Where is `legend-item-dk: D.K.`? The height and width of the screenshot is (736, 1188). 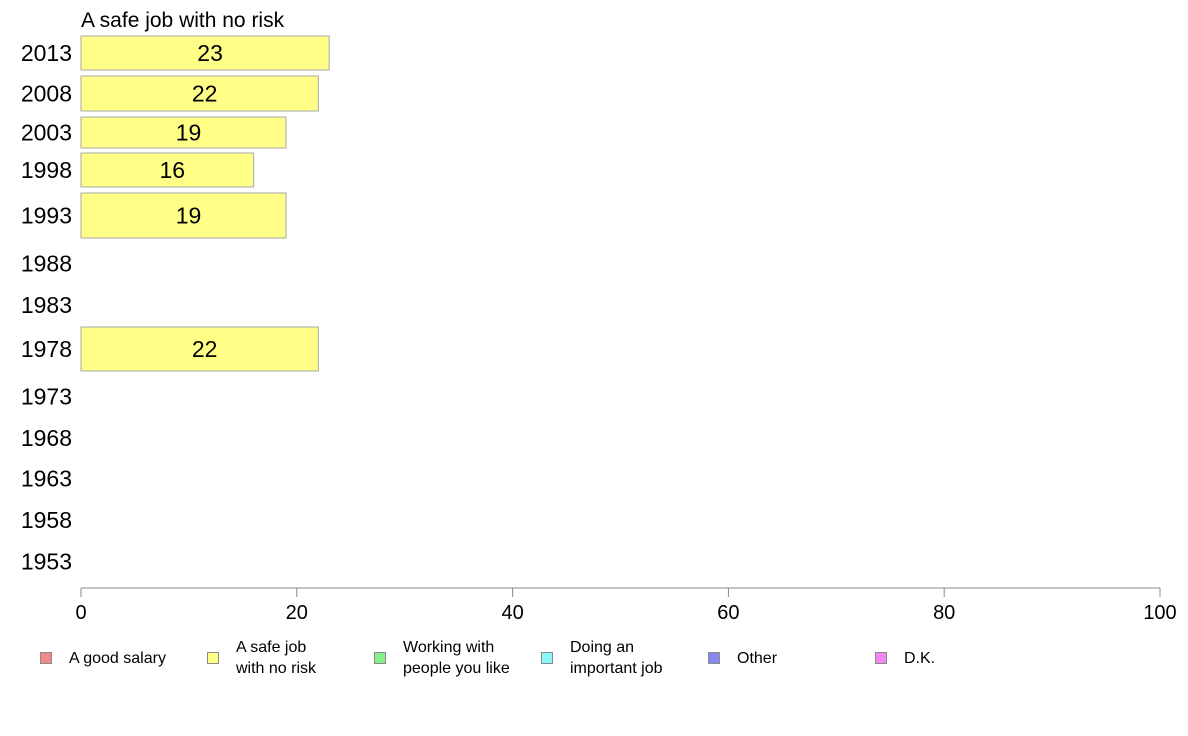 legend-item-dk: D.K. is located at coordinates (905, 658).